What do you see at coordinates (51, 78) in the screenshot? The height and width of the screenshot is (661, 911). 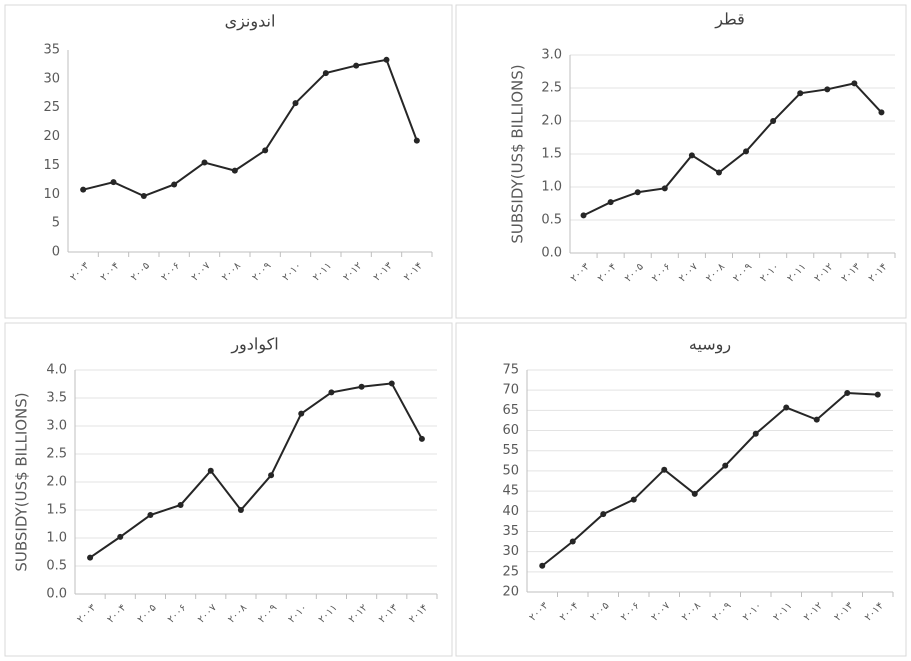 I see `y-tick-label: 30` at bounding box center [51, 78].